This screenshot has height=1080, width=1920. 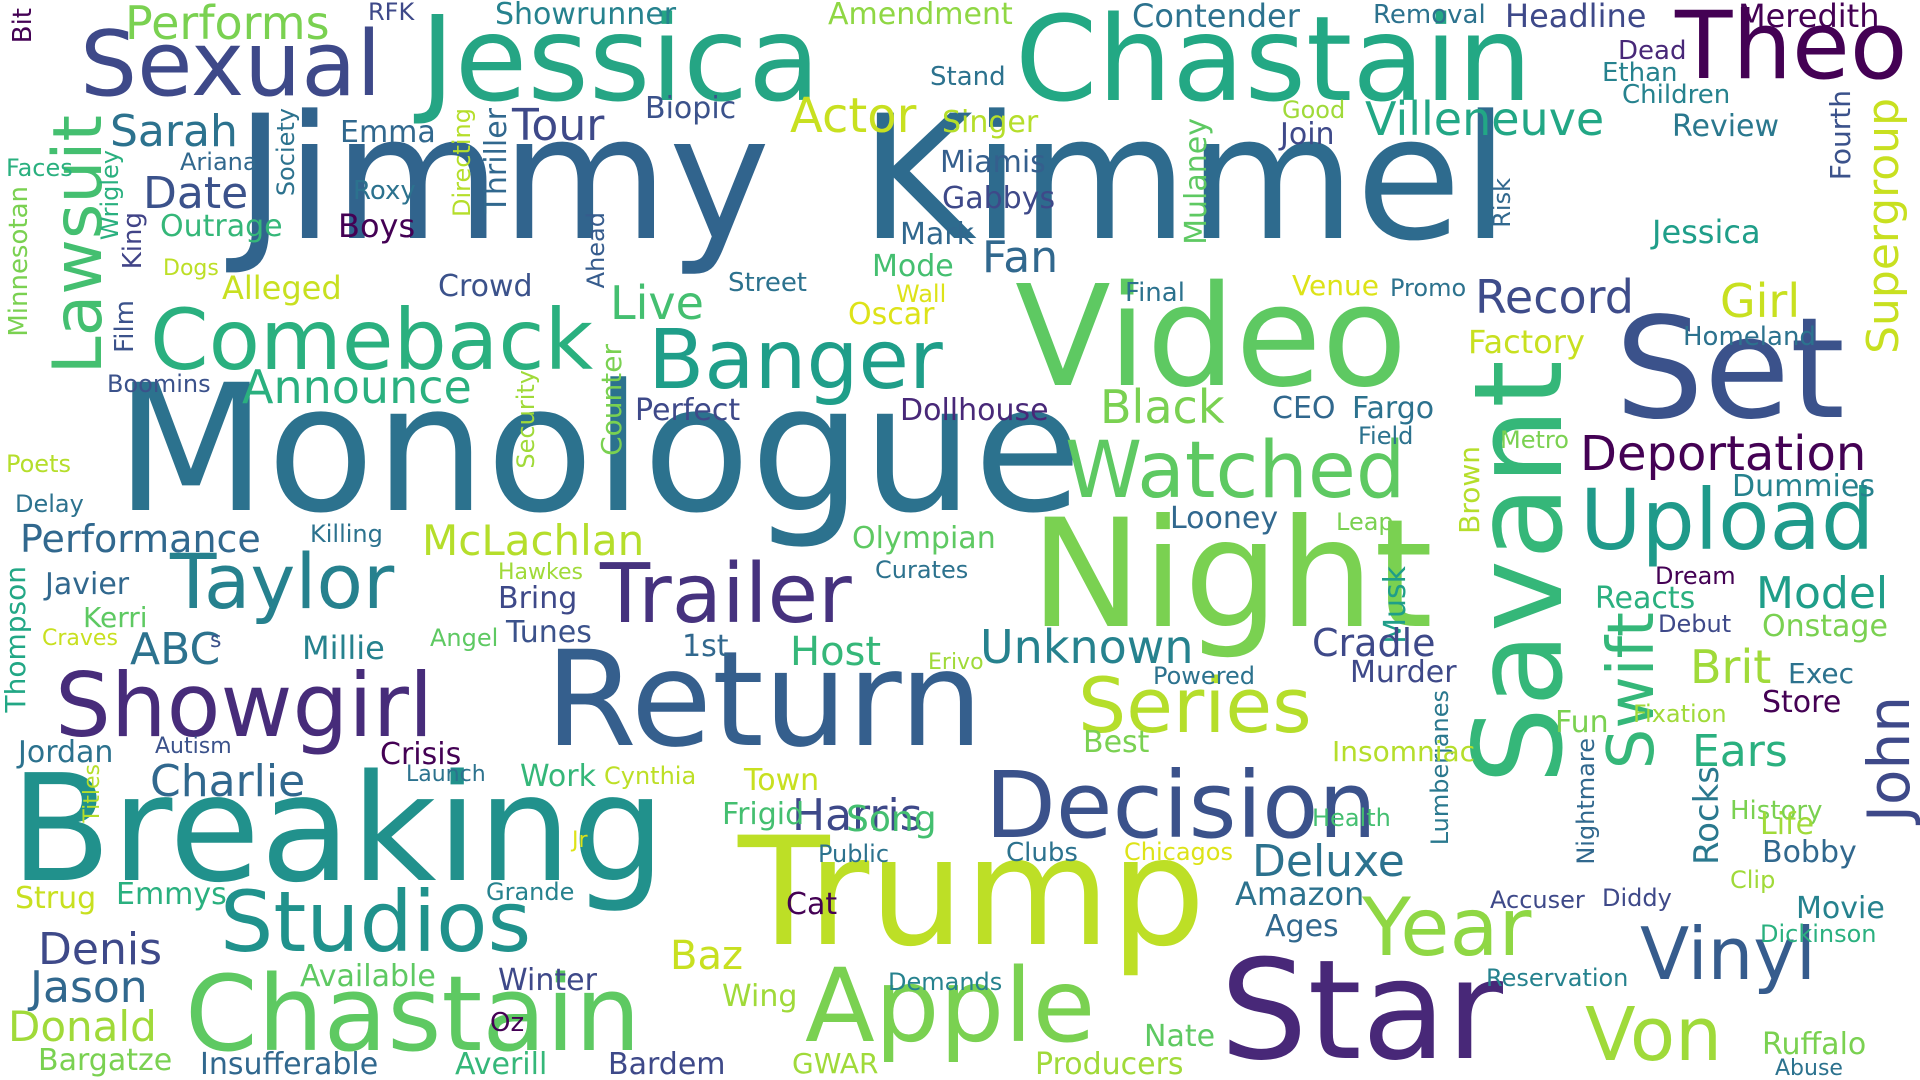 What do you see at coordinates (1695, 576) in the screenshot?
I see `word: Dream` at bounding box center [1695, 576].